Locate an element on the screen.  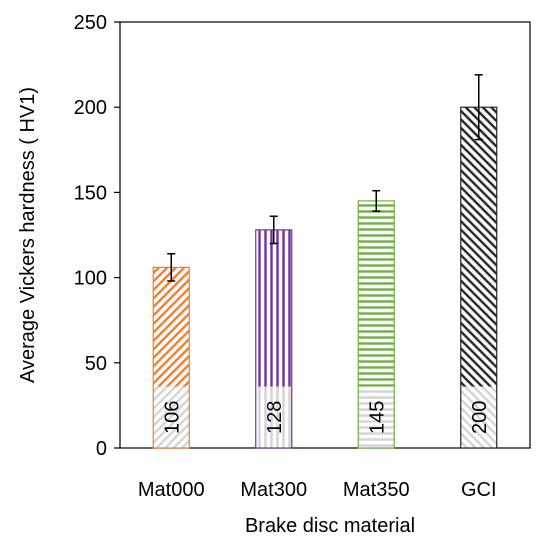
bar-mat000 is located at coordinates (171, 357).